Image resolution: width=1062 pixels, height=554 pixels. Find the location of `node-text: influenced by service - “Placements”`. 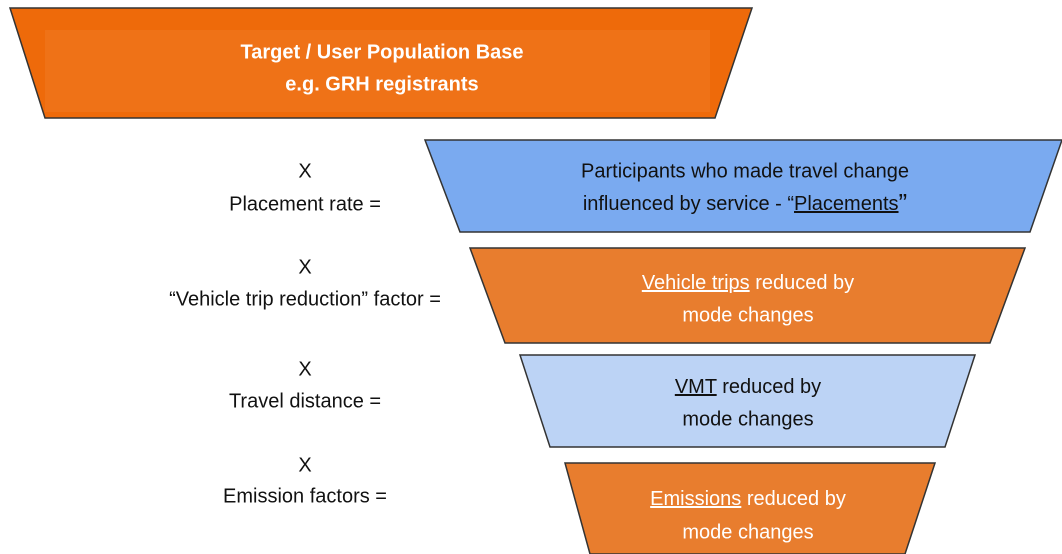

node-text: influenced by service - “Placements” is located at coordinates (745, 203).